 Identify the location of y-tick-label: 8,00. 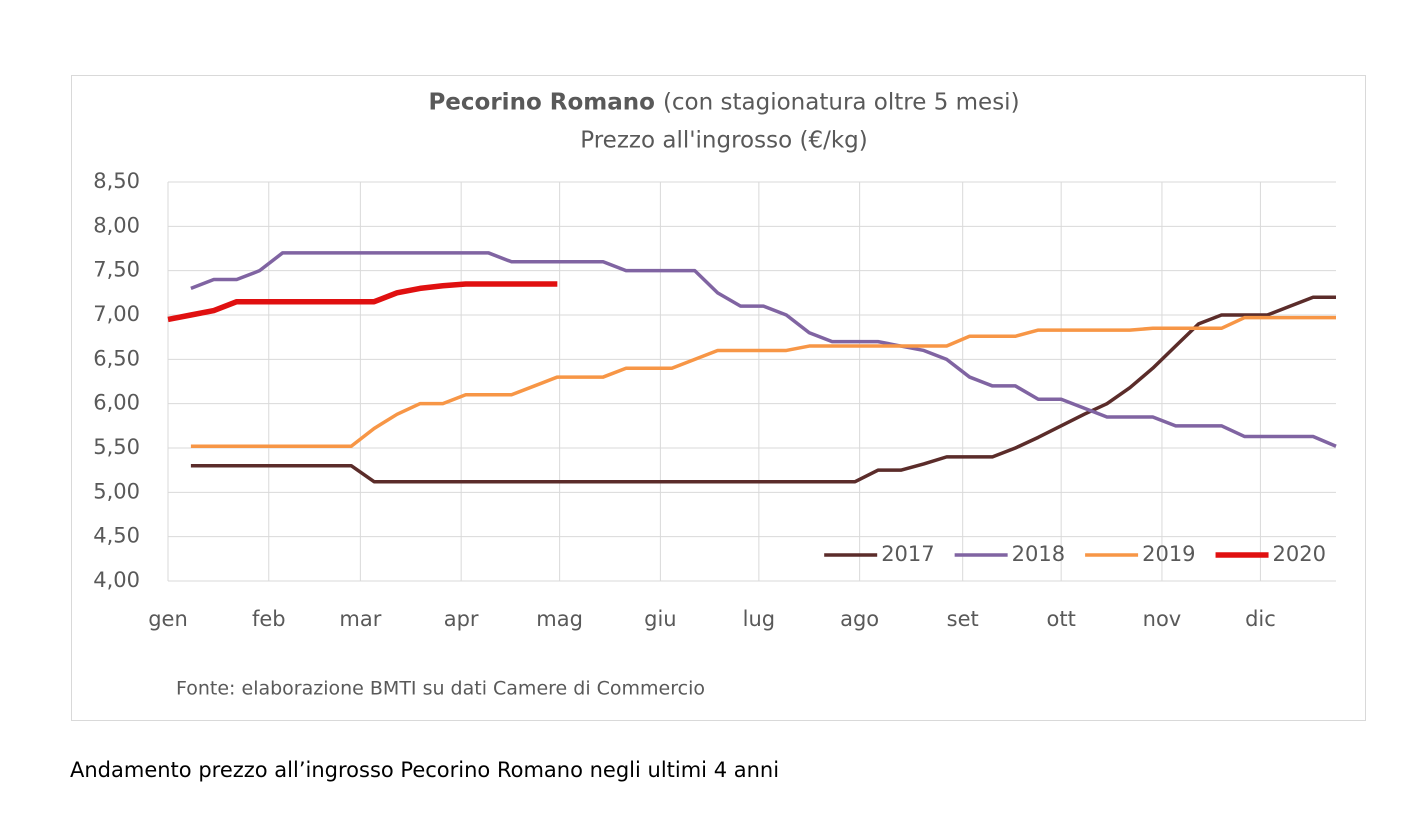
(116, 225).